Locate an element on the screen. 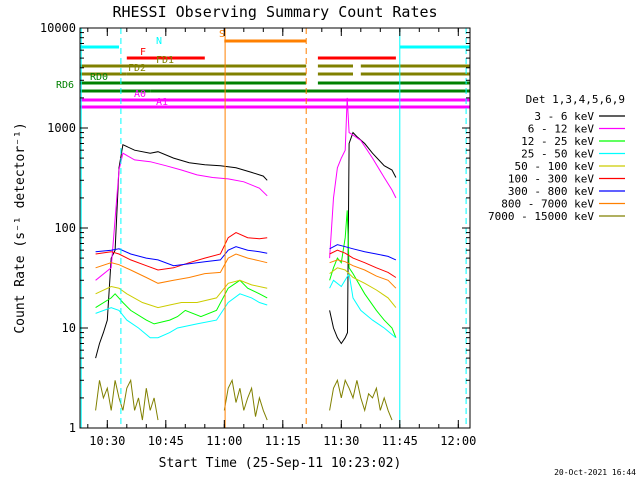  state-bar-label-a1: A1 is located at coordinates (162, 102).